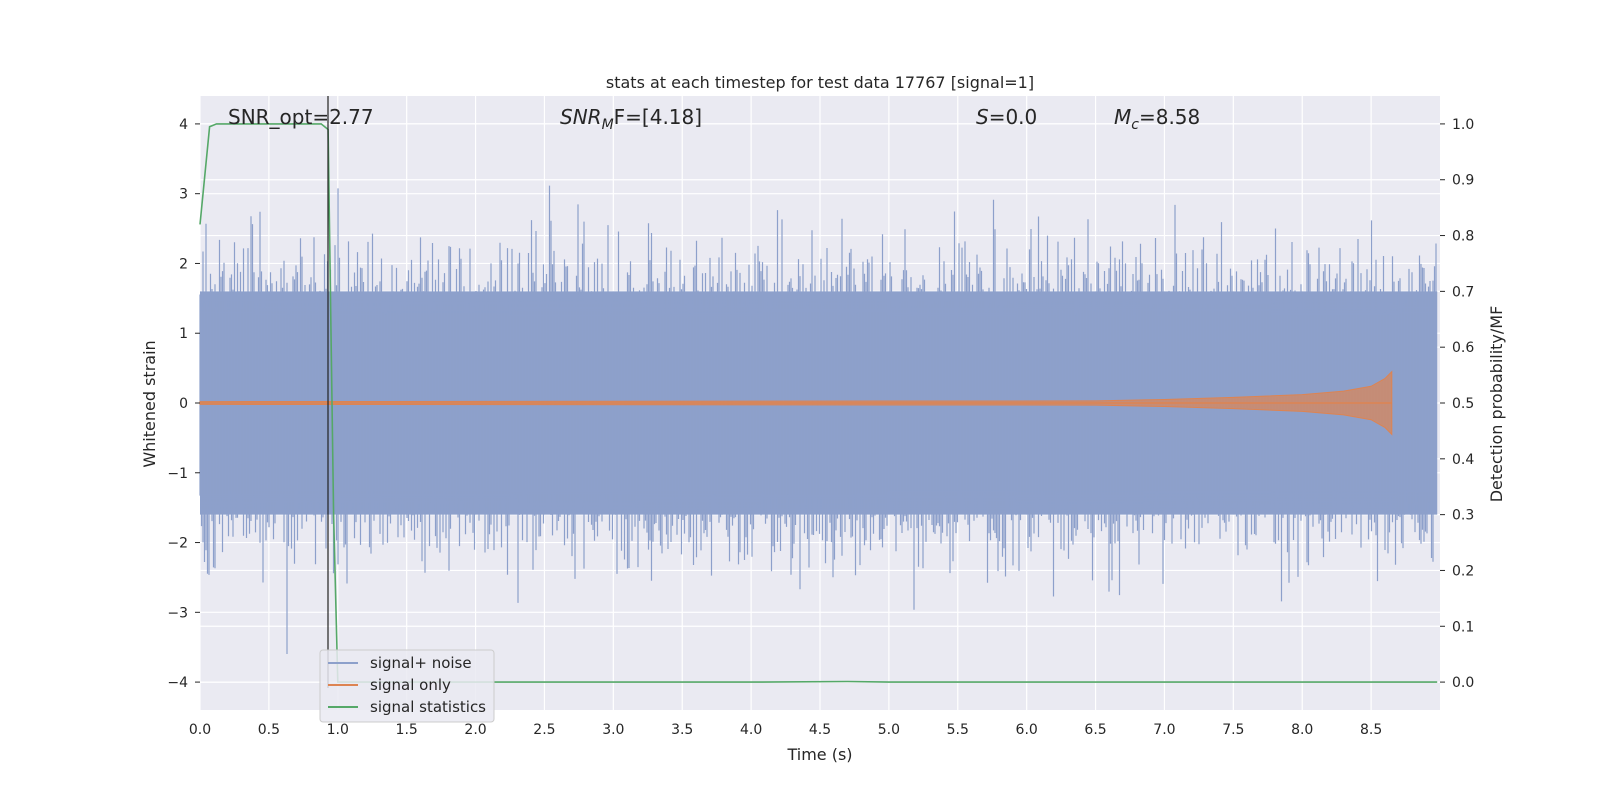 The width and height of the screenshot is (1600, 800). What do you see at coordinates (183, 195) in the screenshot?
I see `y-tick-label: 3` at bounding box center [183, 195].